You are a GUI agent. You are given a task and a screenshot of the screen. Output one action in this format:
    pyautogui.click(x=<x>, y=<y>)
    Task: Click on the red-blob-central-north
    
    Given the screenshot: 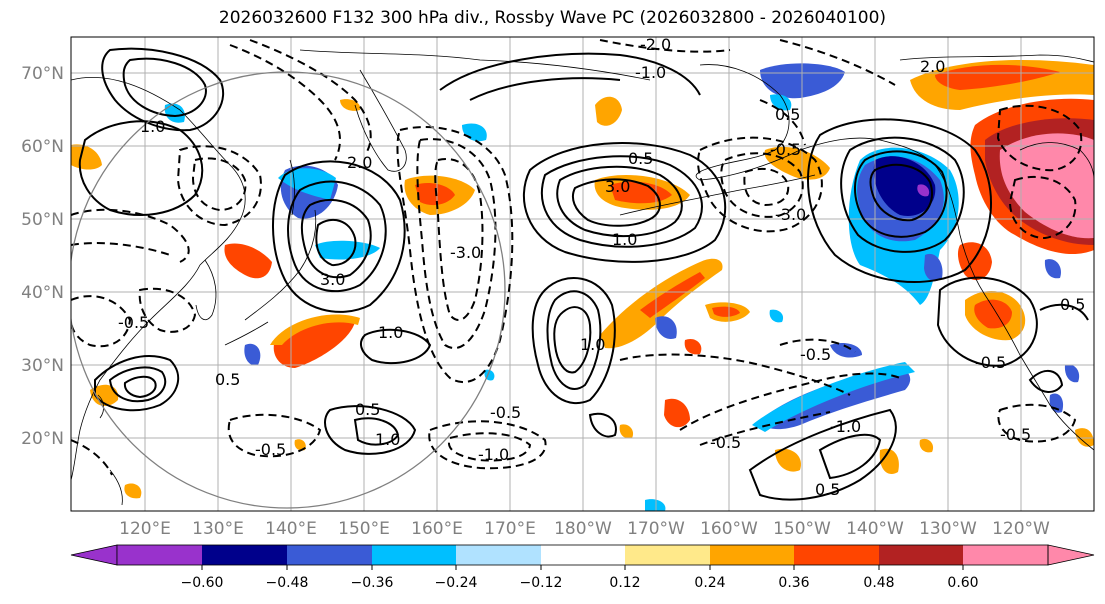 What is the action you would take?
    pyautogui.click(x=435, y=194)
    